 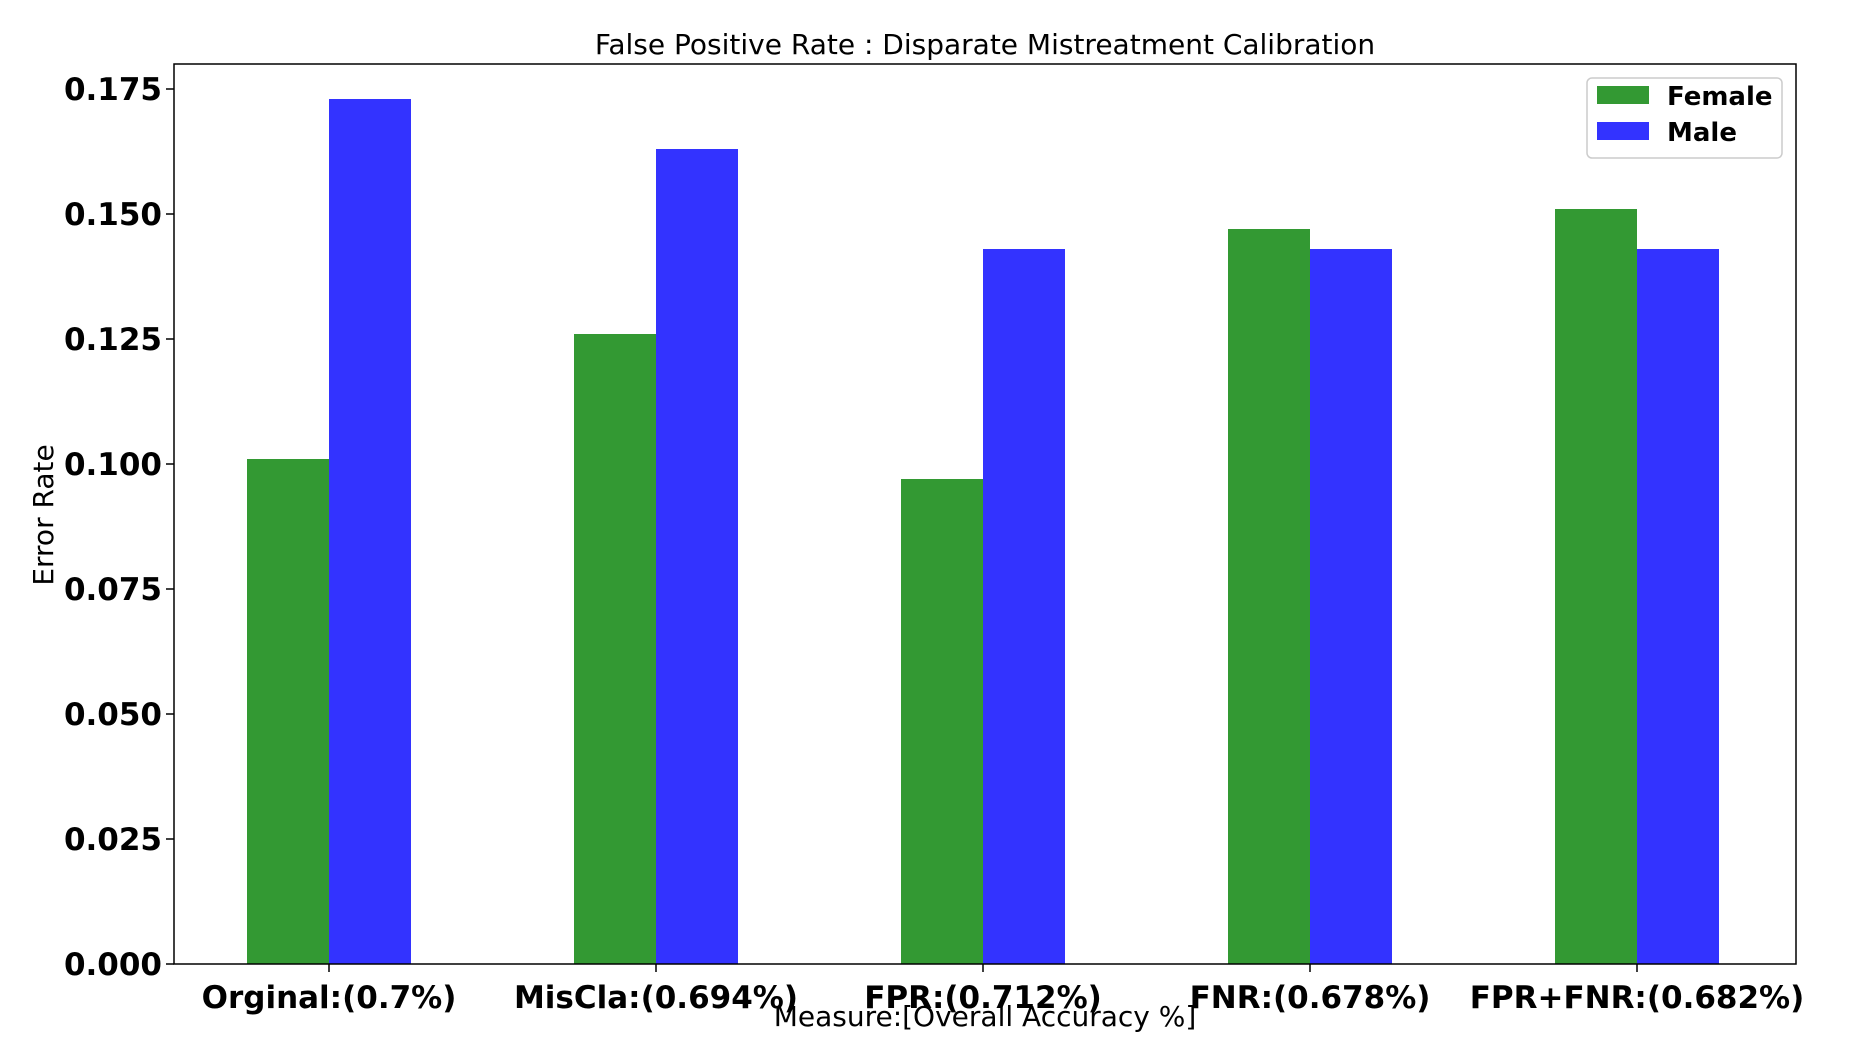 I want to click on y-tick-label: 0.000, so click(x=113, y=965).